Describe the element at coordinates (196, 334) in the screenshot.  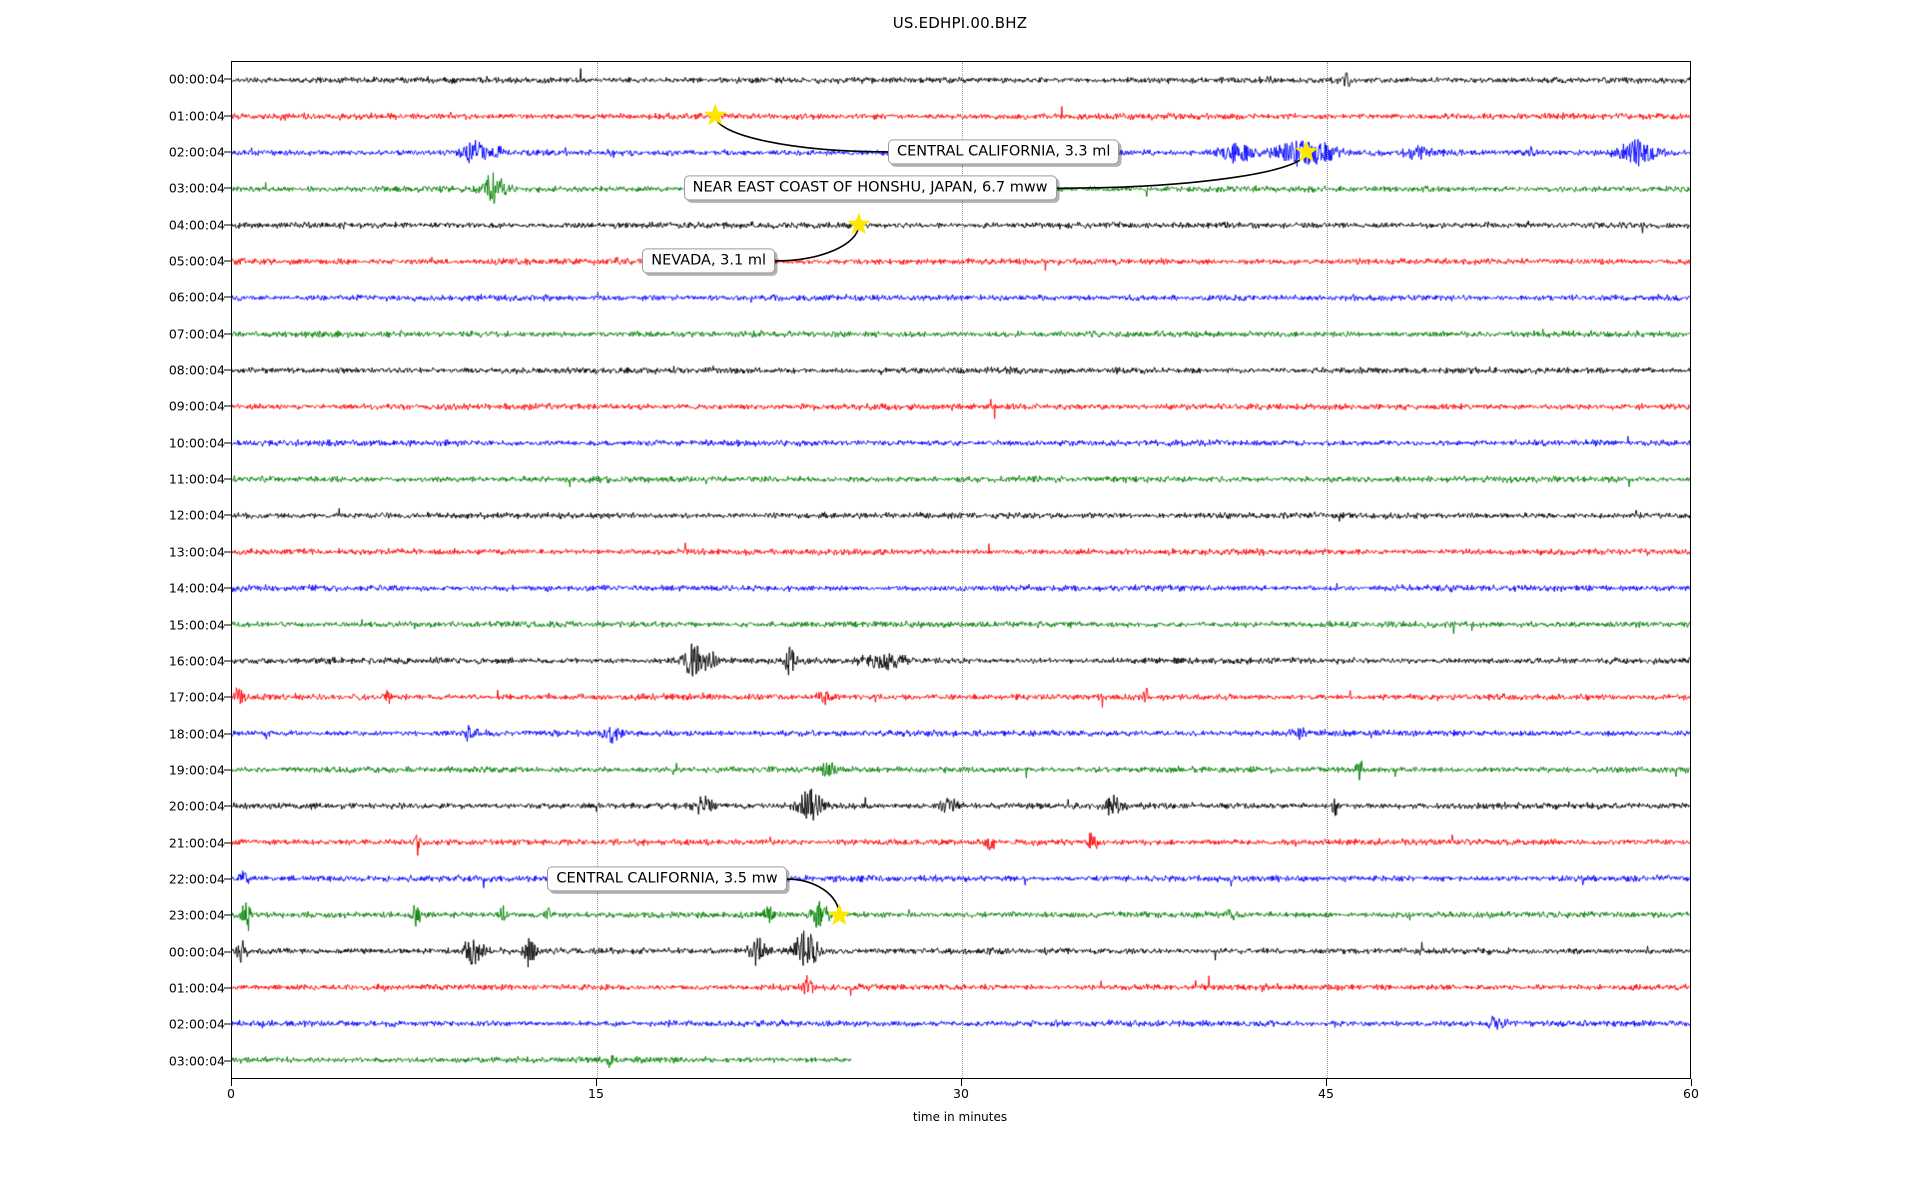
I see `y-tick-label-row-7: 07:00:04` at that location.